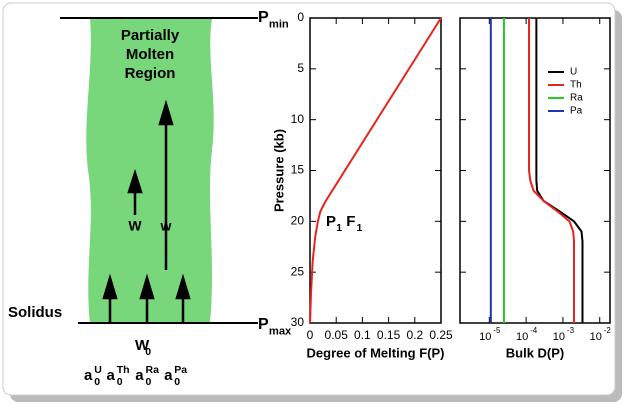  I want to click on x-axis-label: Bulk D(P), so click(535, 352).